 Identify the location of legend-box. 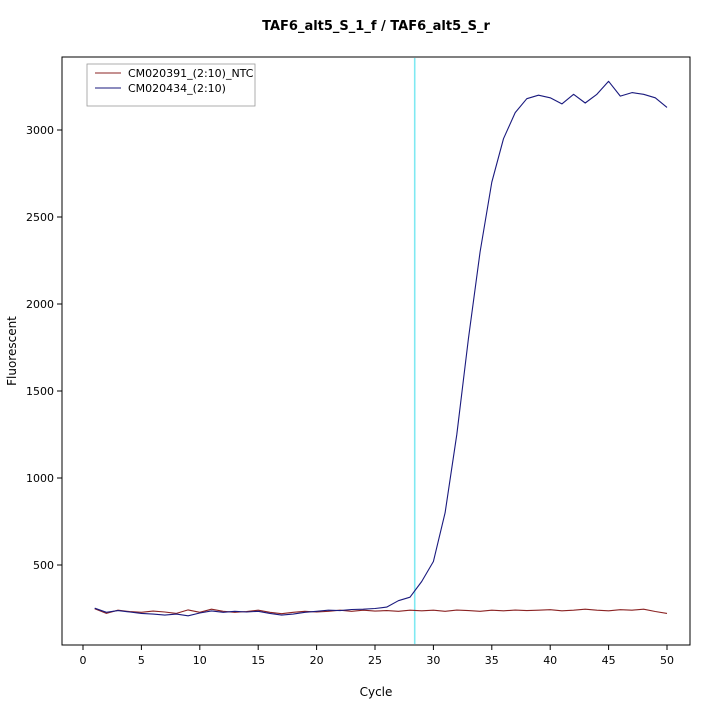
(171, 85).